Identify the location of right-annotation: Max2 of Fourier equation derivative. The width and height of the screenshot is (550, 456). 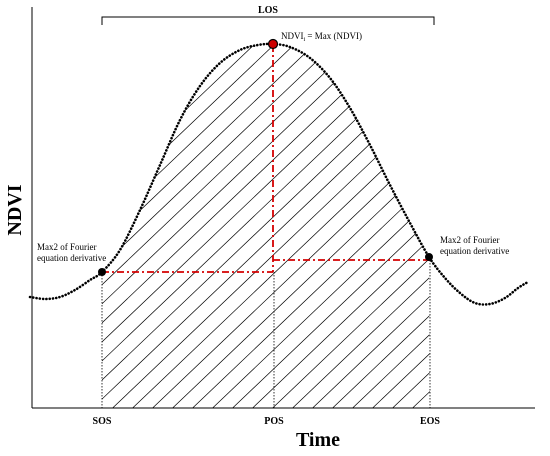
(474, 245).